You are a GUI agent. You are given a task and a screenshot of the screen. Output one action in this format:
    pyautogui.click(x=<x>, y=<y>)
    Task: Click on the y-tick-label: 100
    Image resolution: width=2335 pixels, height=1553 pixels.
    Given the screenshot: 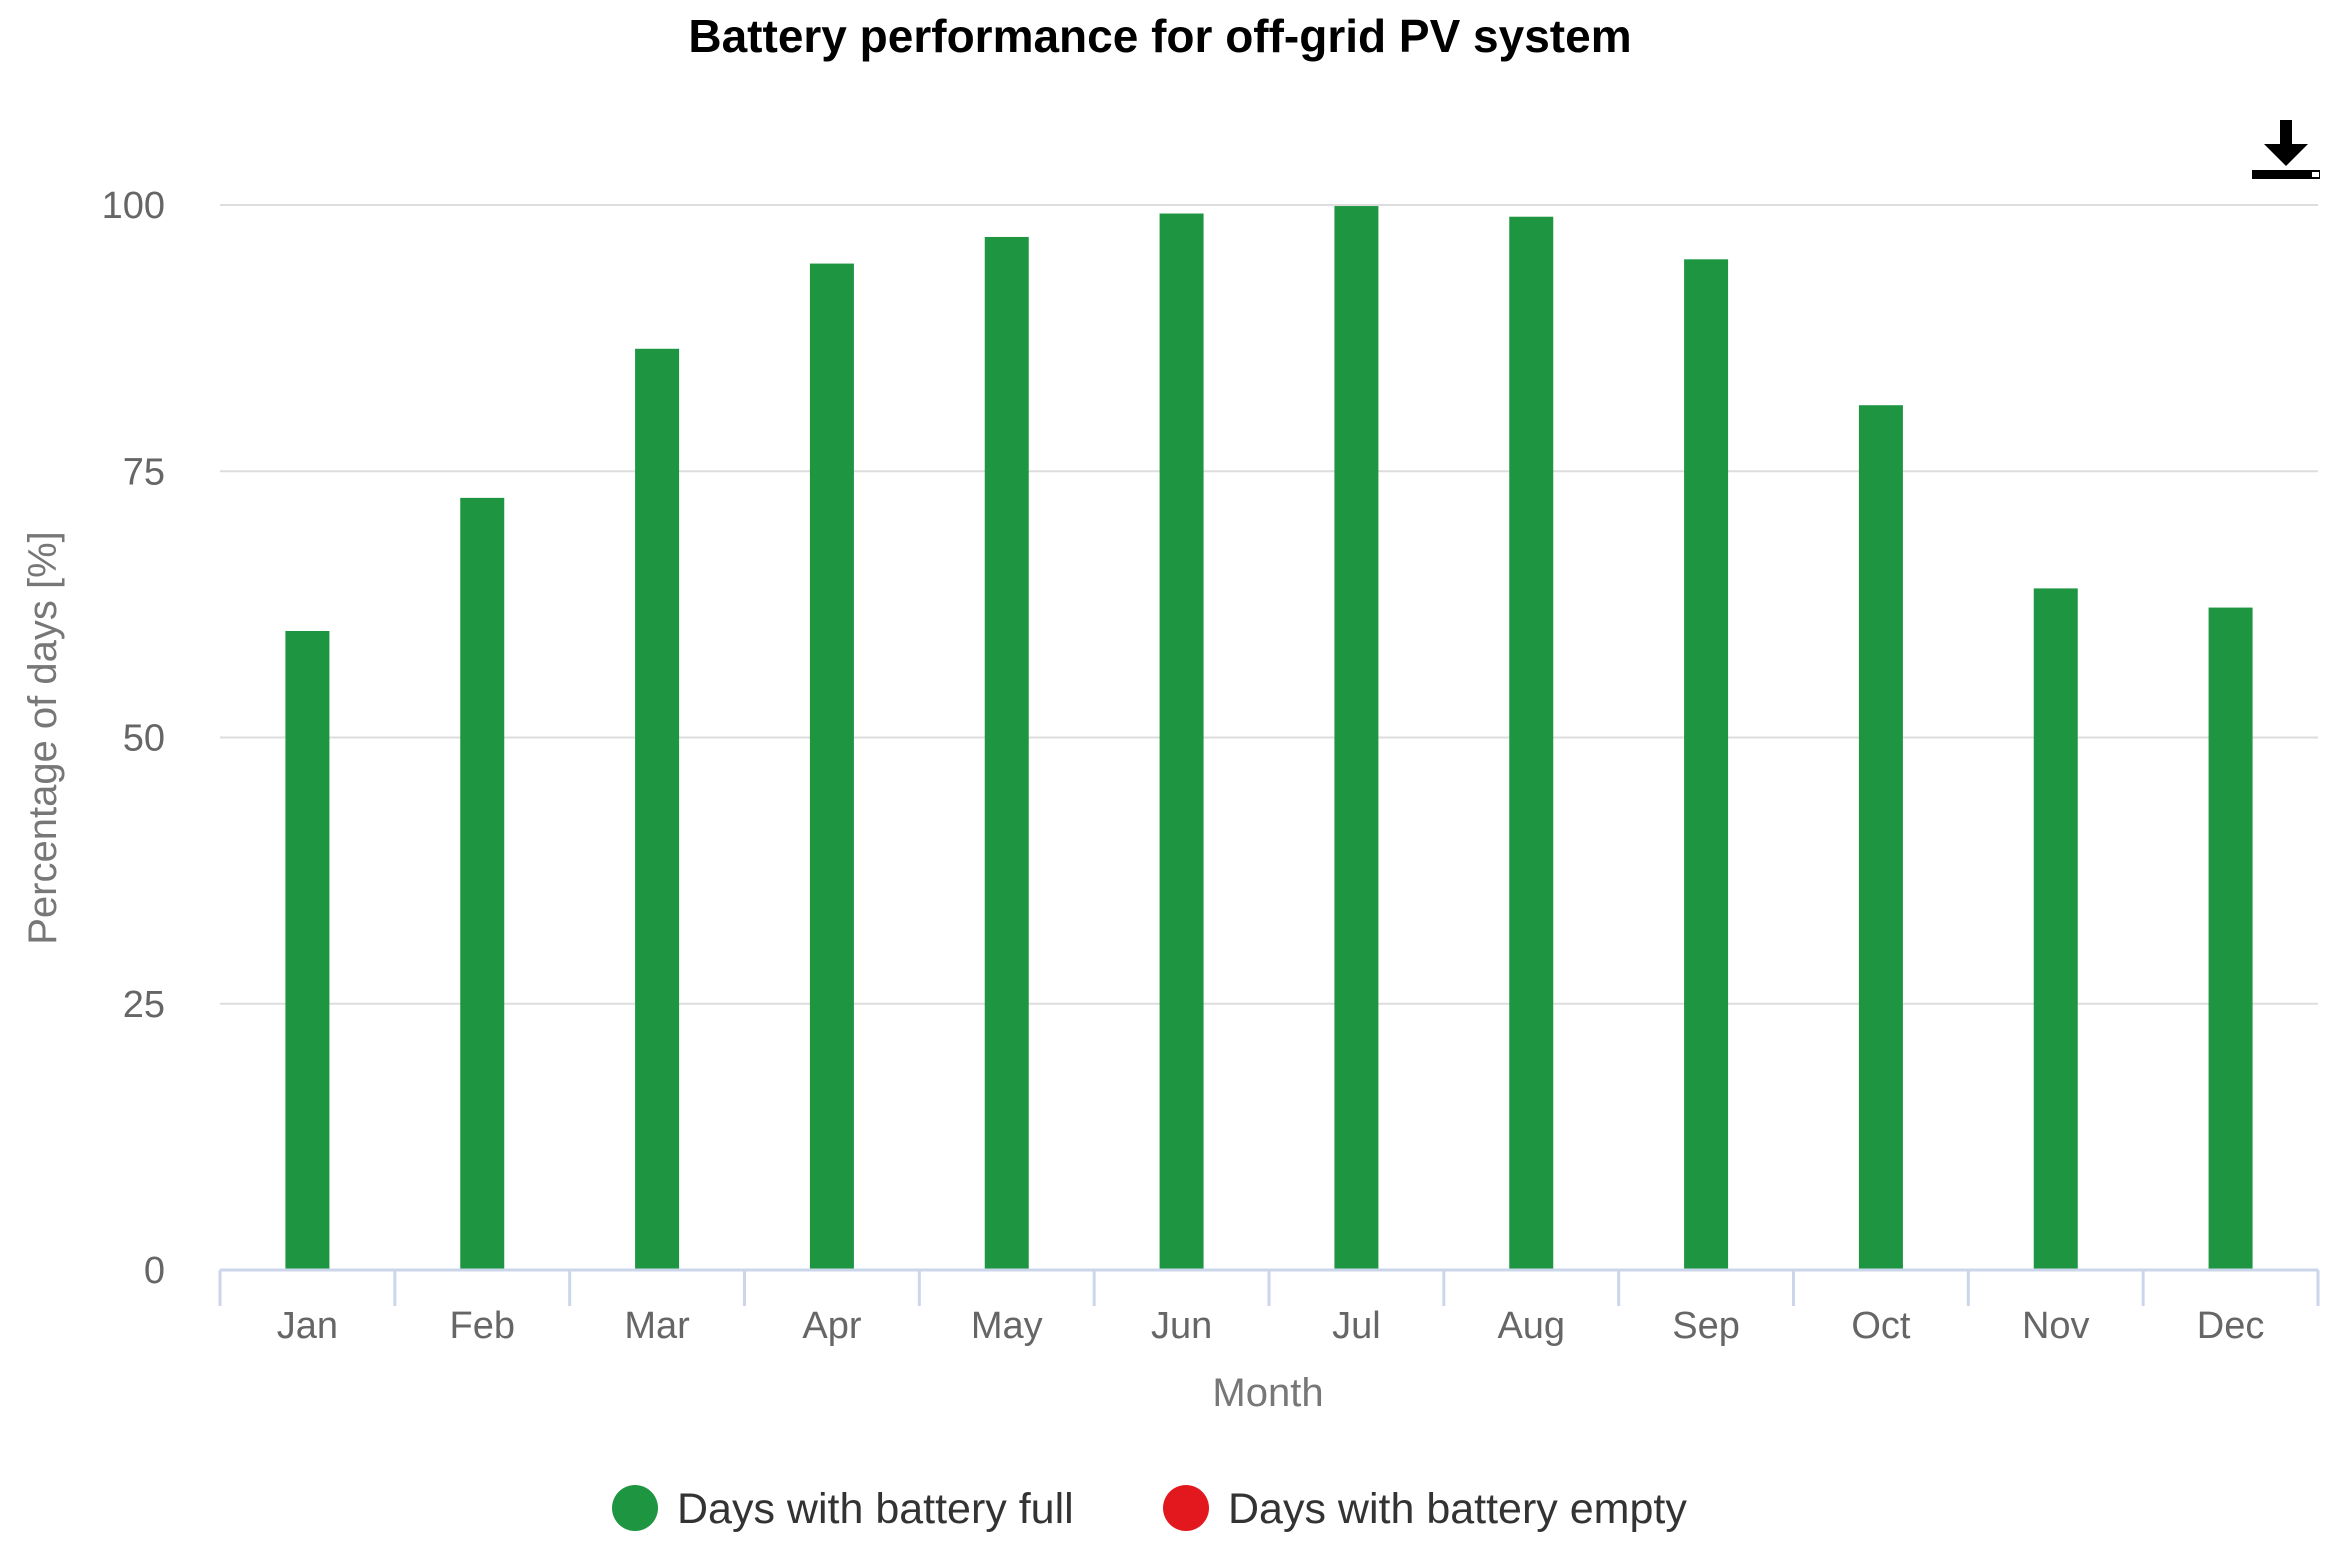 What is the action you would take?
    pyautogui.click(x=133, y=206)
    